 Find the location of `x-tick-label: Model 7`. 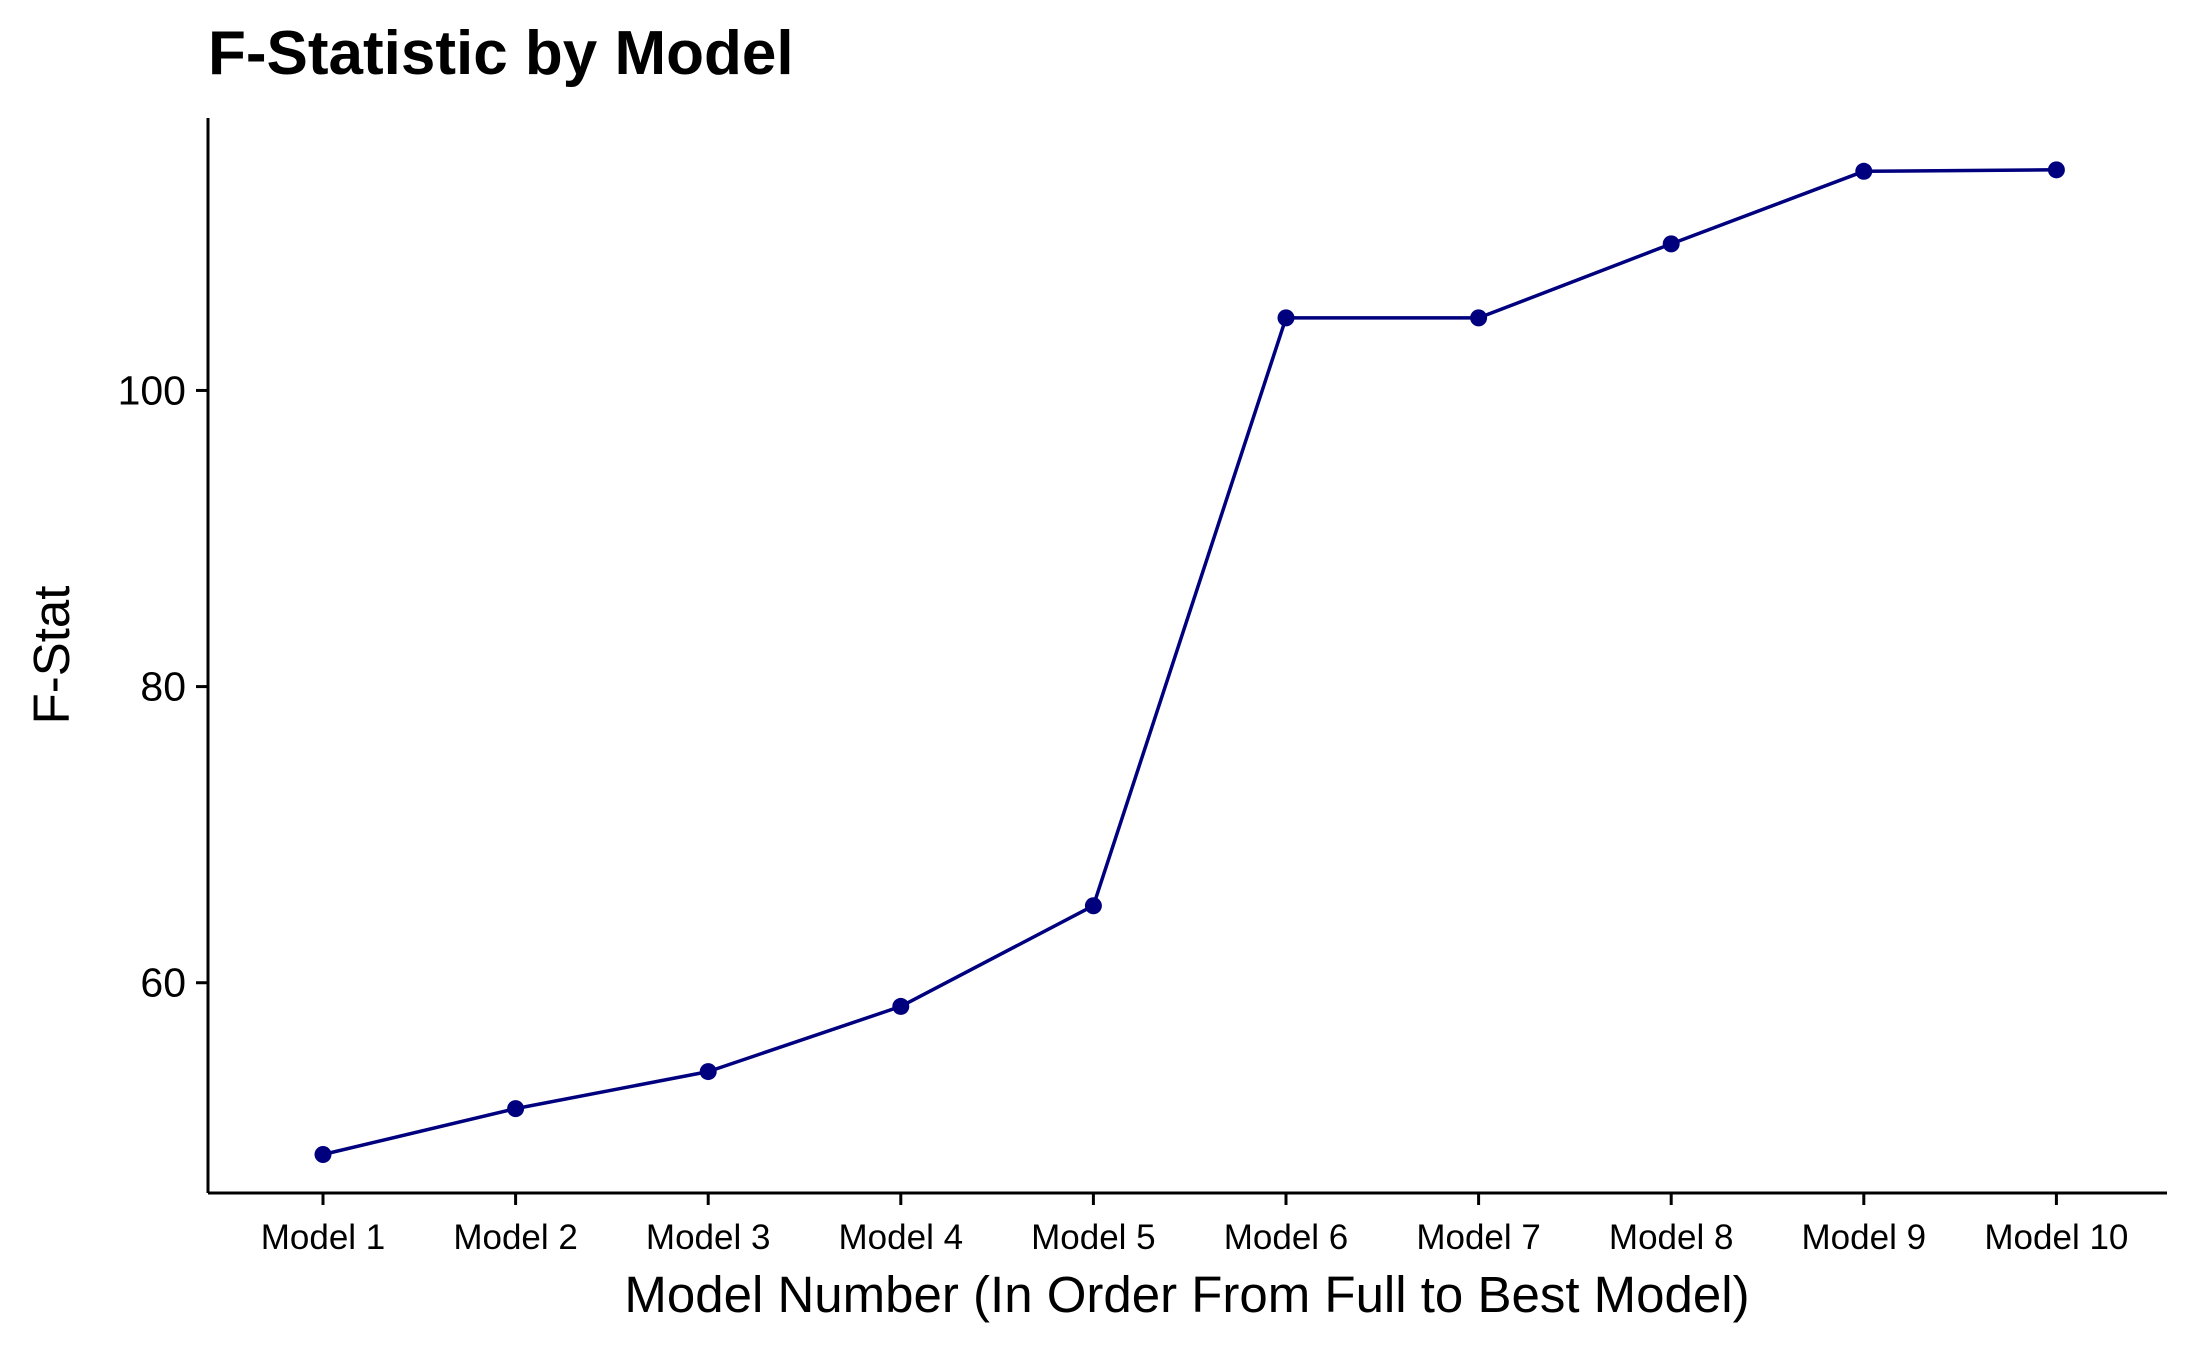

x-tick-label: Model 7 is located at coordinates (1478, 1237).